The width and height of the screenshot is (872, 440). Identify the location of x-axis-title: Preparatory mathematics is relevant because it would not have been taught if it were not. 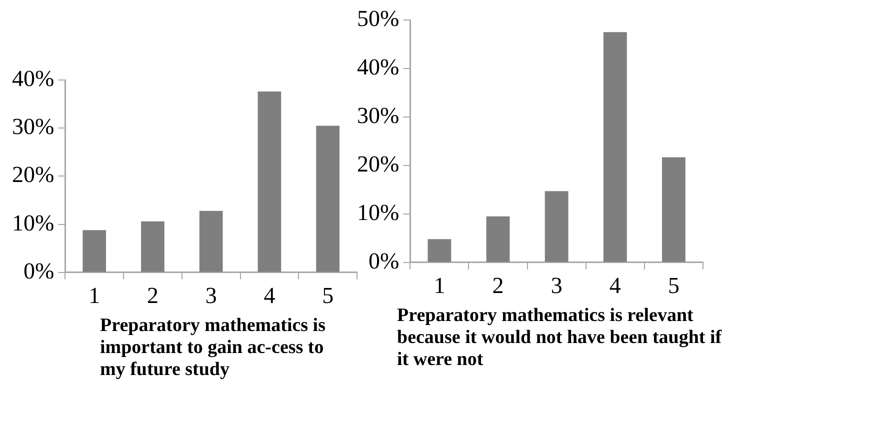
(560, 338).